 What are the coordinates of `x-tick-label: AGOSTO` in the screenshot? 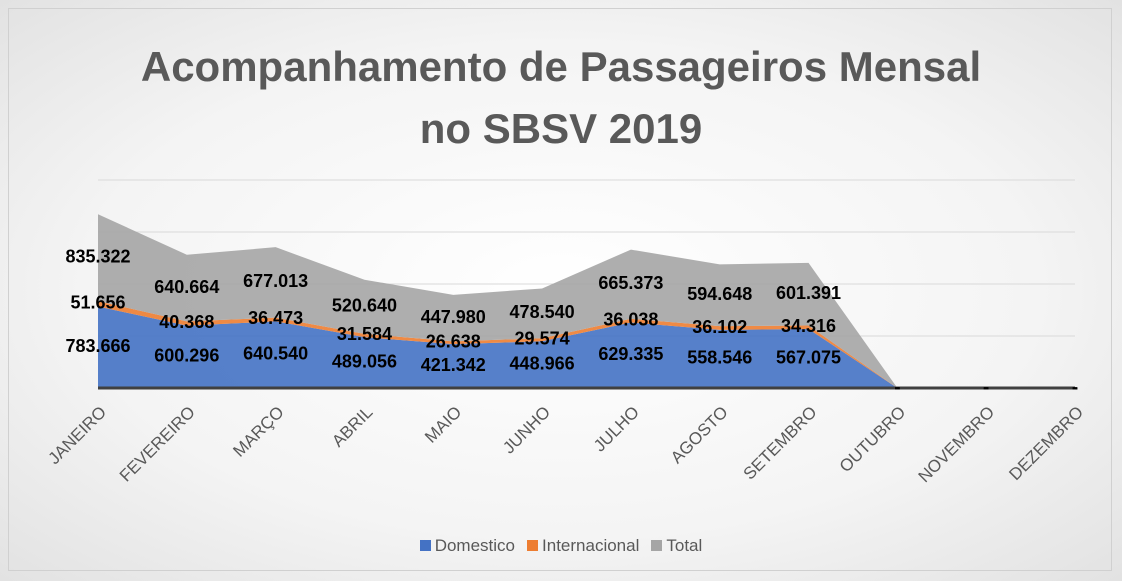 It's located at (699, 435).